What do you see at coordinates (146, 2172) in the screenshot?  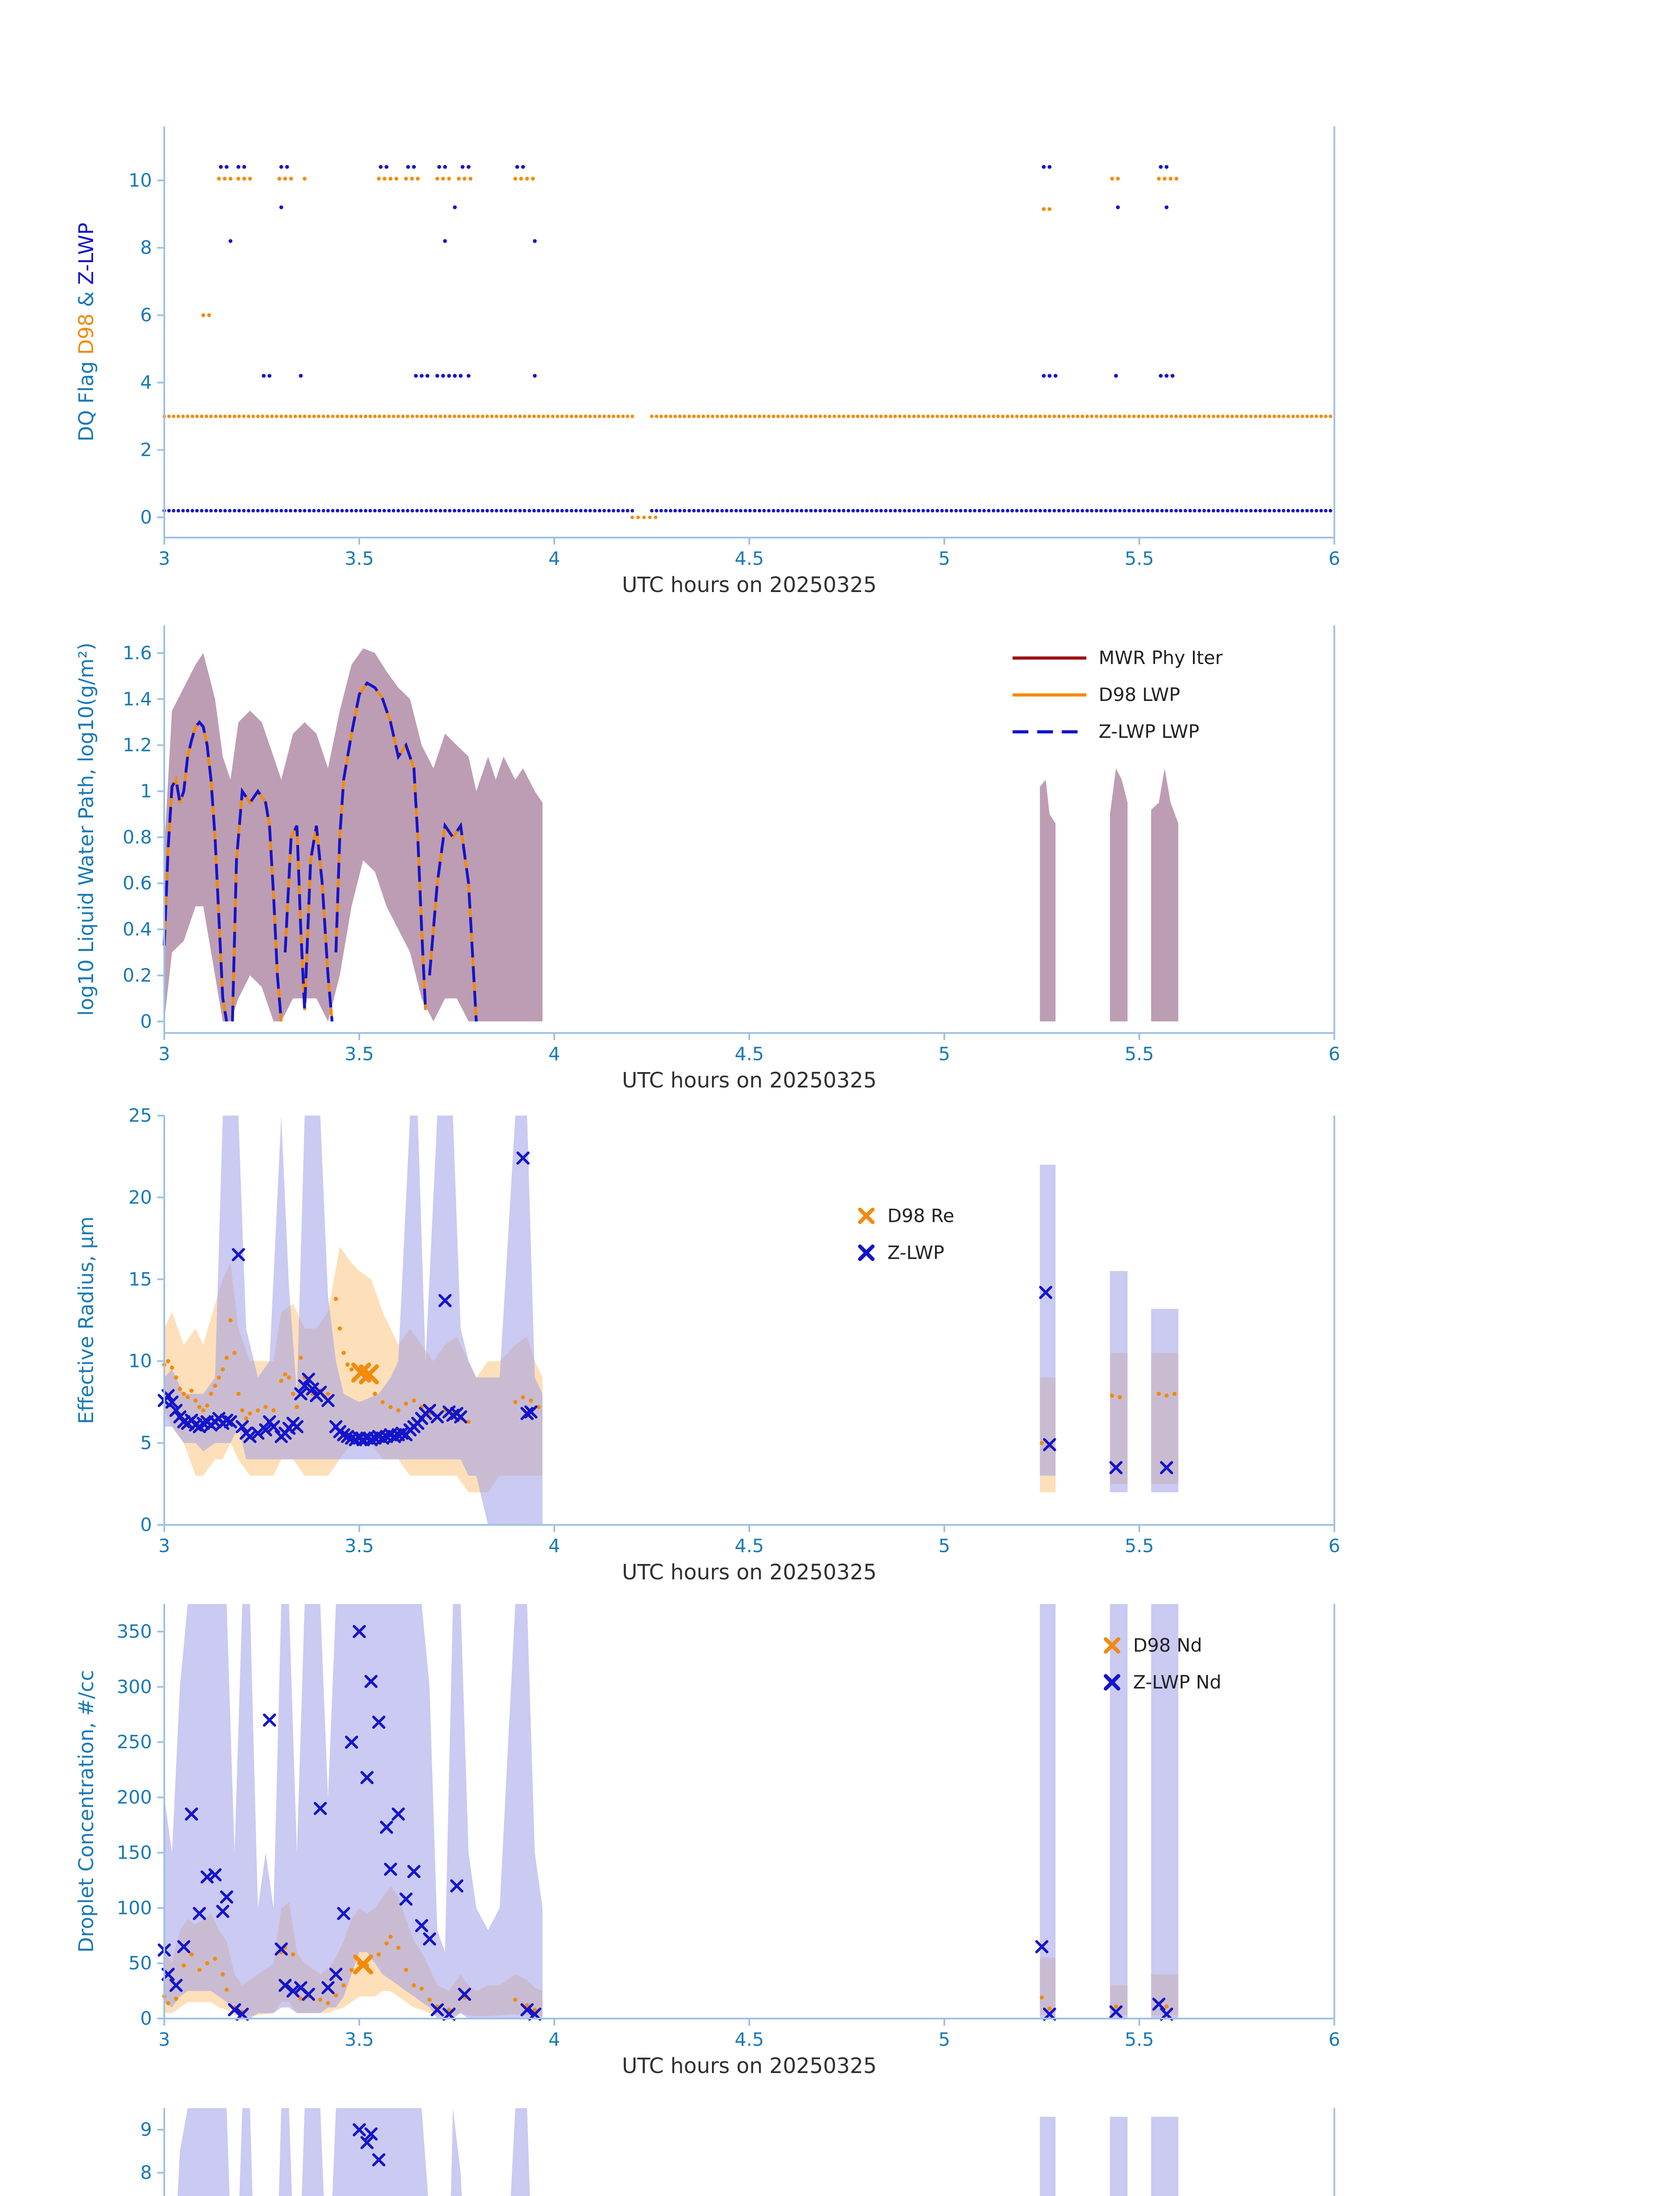 I see `y-tick-label: 8` at bounding box center [146, 2172].